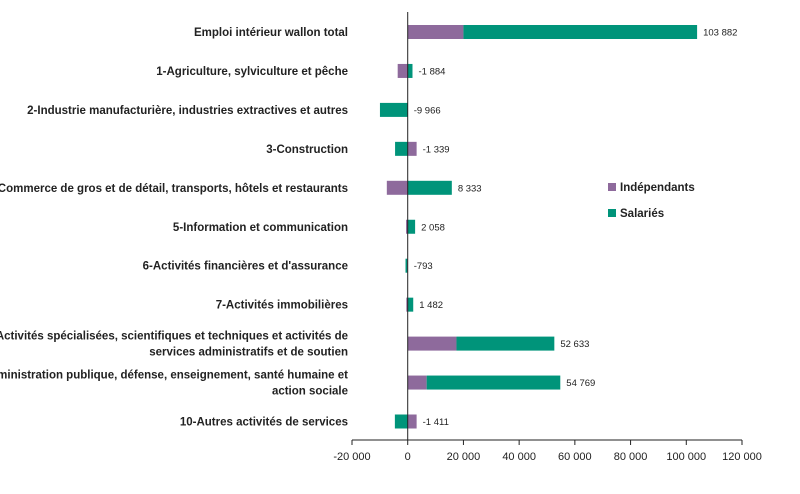 This screenshot has height=494, width=800. What do you see at coordinates (651, 201) in the screenshot?
I see `legend: Indépendants Salariés` at bounding box center [651, 201].